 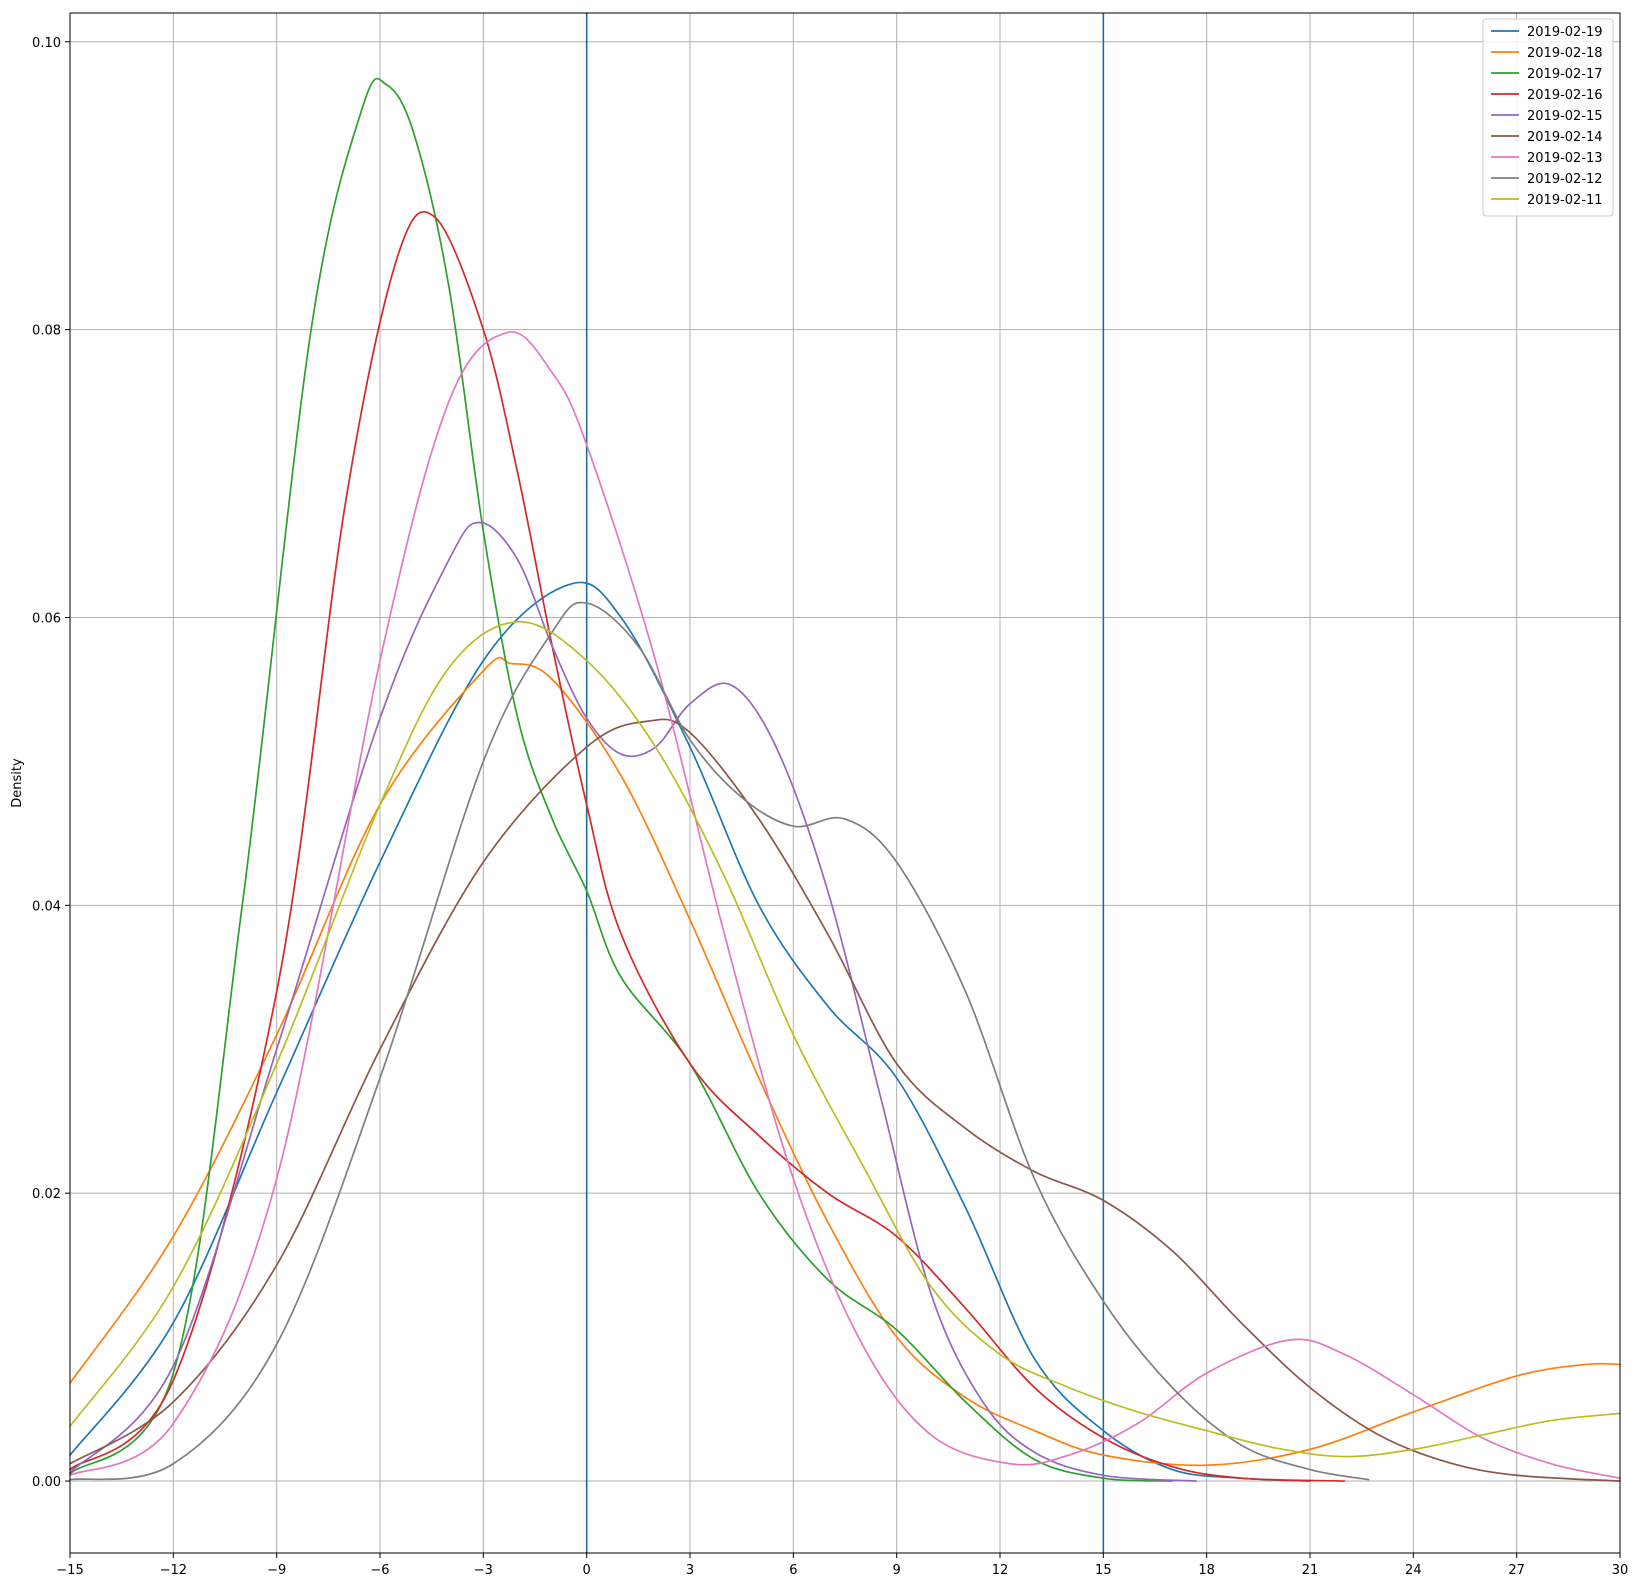 I want to click on x-axis-ticks: −15 −12 −9 −6 −3 0 3 6 9 12 15 18 21 24 27 30, so click(x=842, y=1565).